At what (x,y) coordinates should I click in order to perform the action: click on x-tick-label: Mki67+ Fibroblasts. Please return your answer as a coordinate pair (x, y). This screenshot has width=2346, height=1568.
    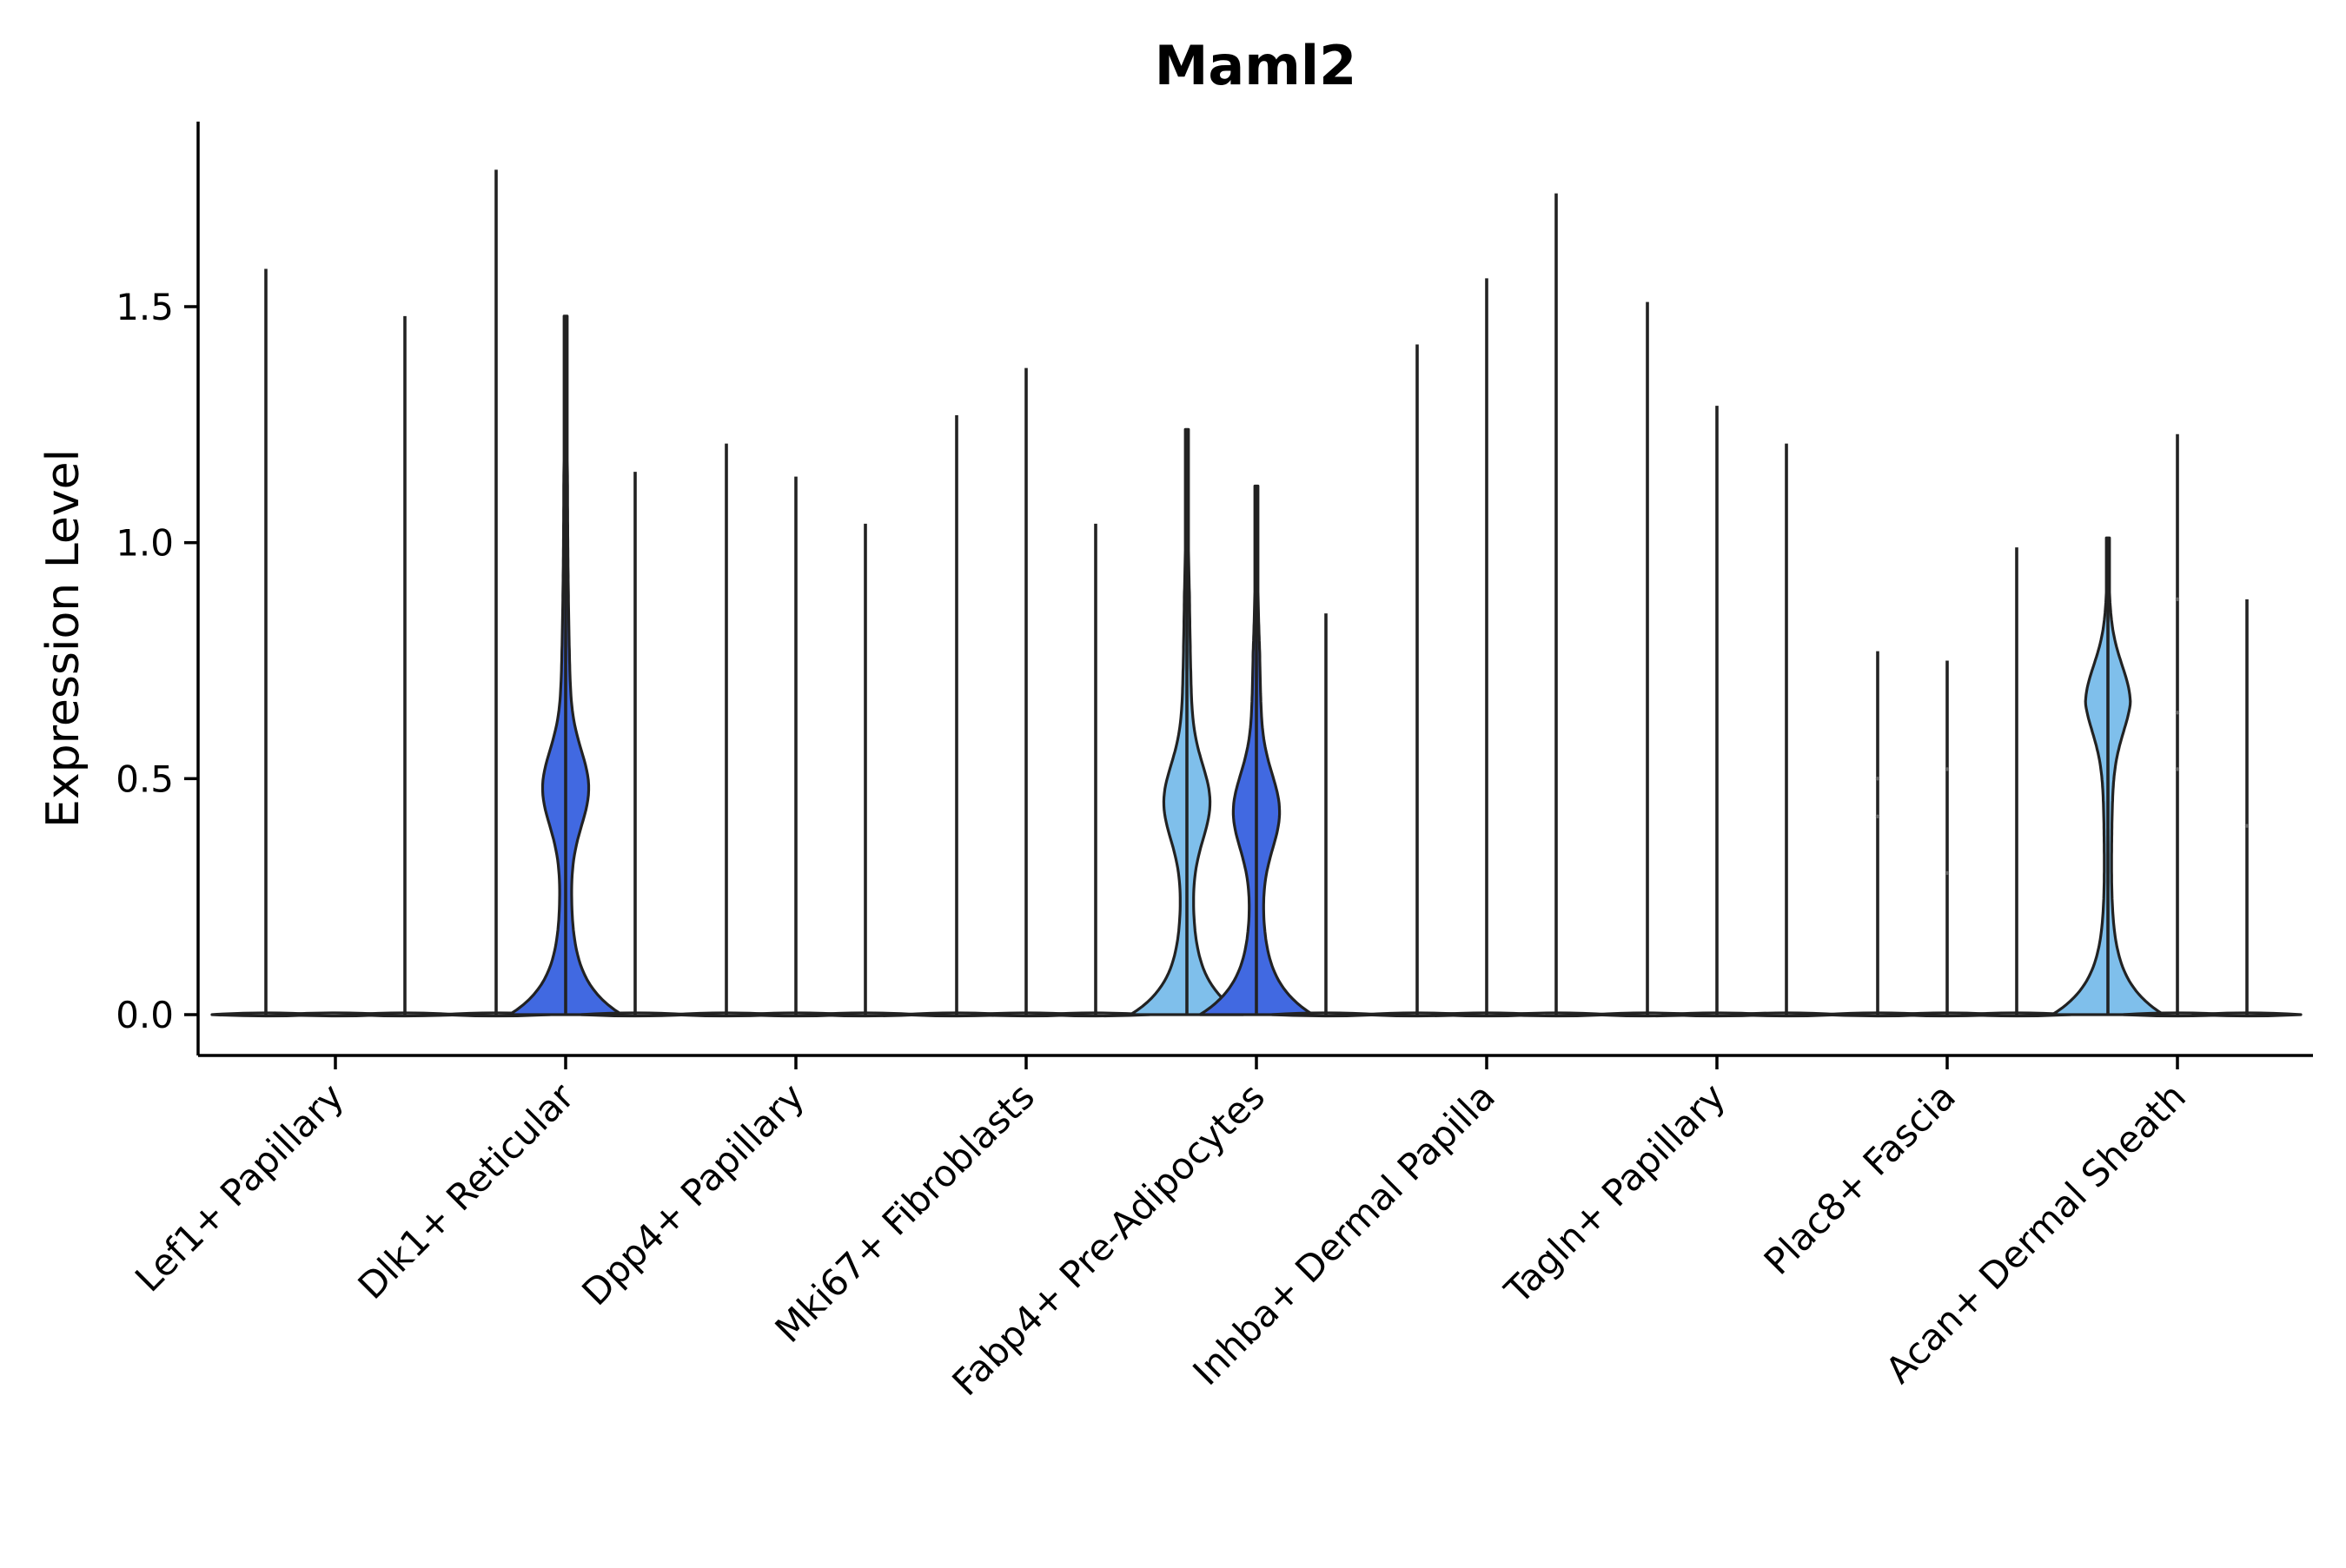
    Looking at the image, I should click on (905, 1212).